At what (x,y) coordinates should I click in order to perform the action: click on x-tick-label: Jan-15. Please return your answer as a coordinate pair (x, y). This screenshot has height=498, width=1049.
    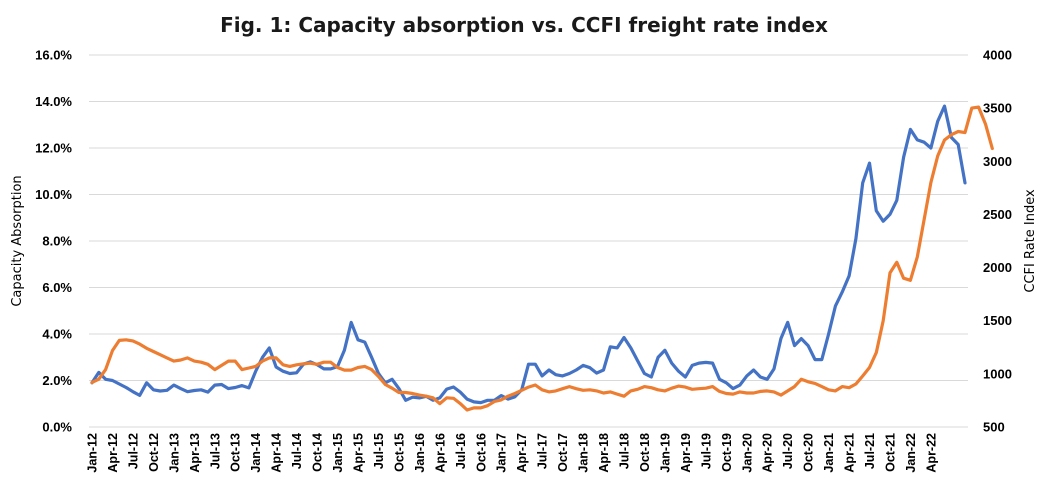
    Looking at the image, I should click on (338, 453).